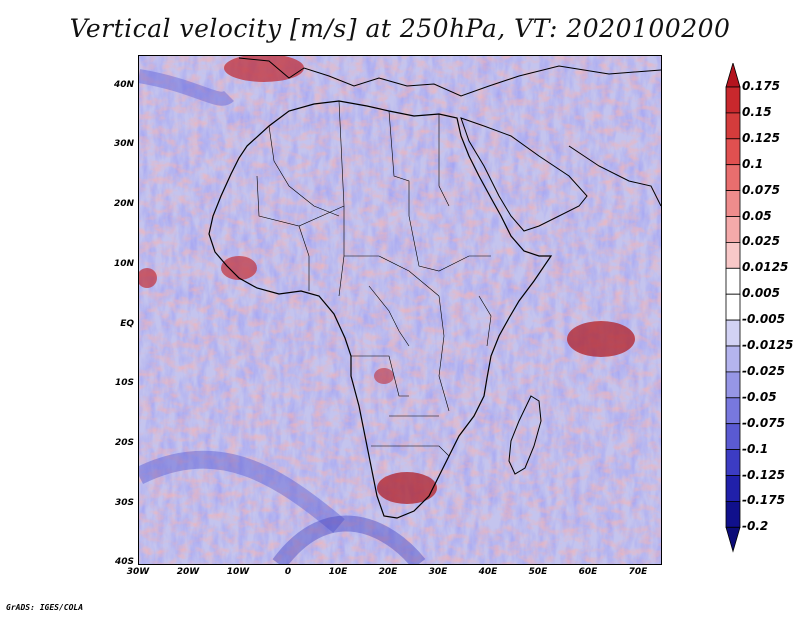  I want to click on europe-coastline, so click(449, 77).